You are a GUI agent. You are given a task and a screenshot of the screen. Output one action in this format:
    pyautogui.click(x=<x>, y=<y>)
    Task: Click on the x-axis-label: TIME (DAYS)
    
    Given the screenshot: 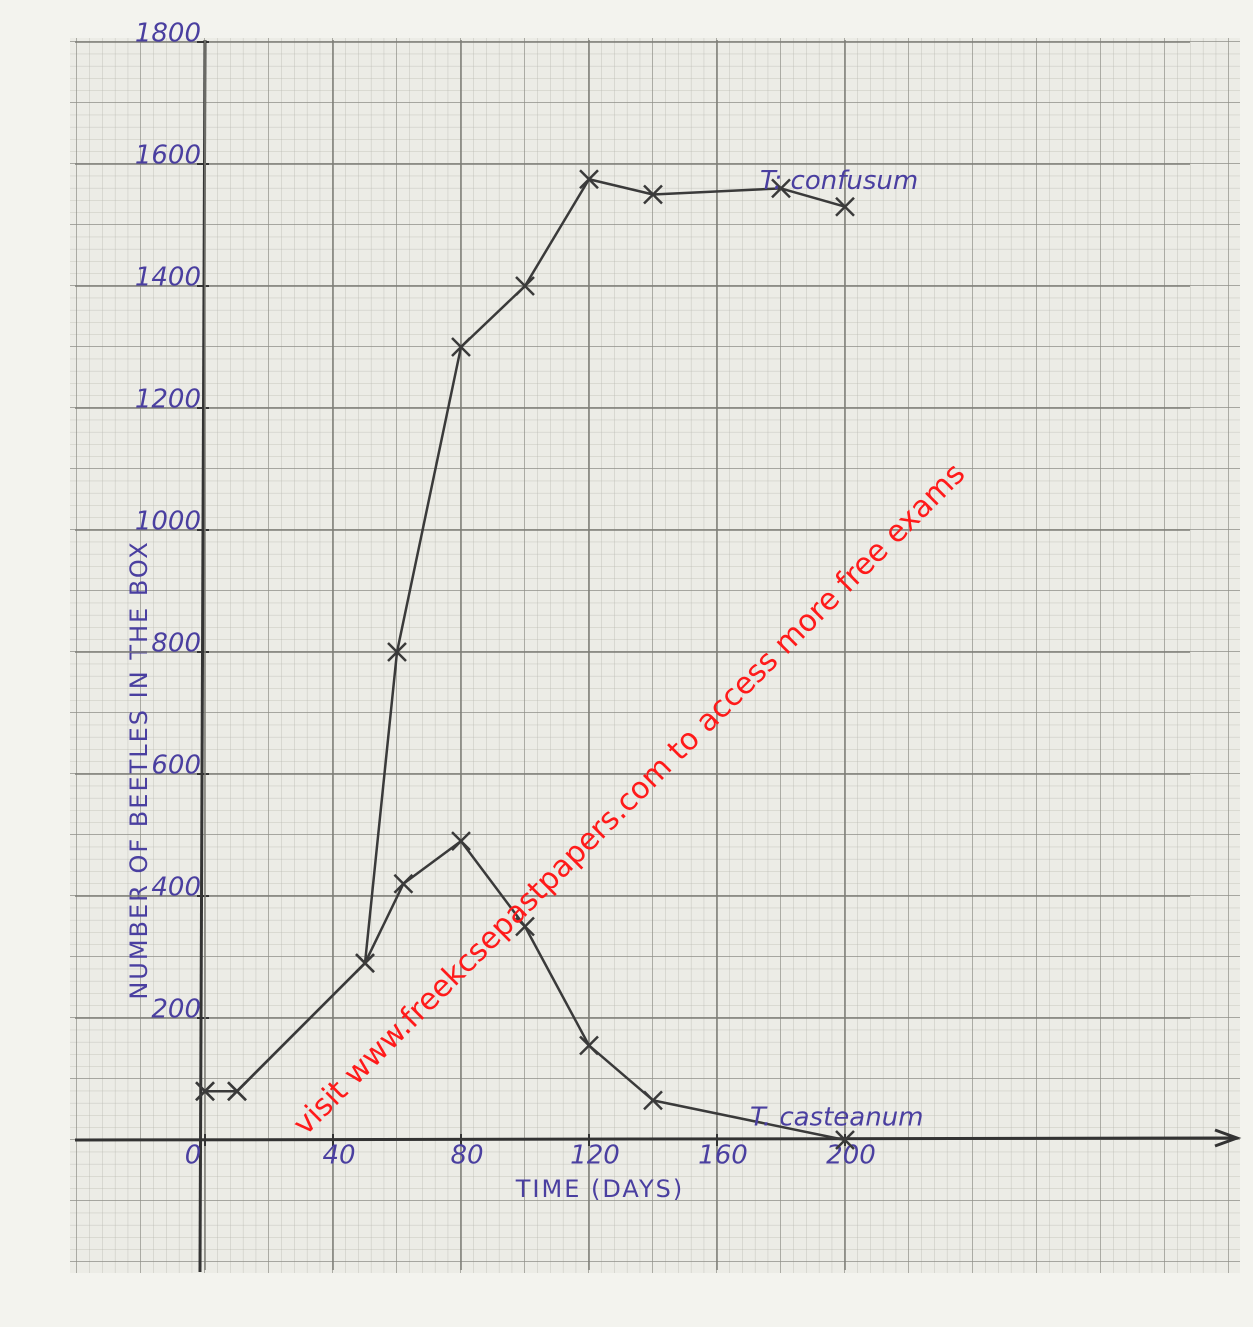 What is the action you would take?
    pyautogui.click(x=599, y=1189)
    